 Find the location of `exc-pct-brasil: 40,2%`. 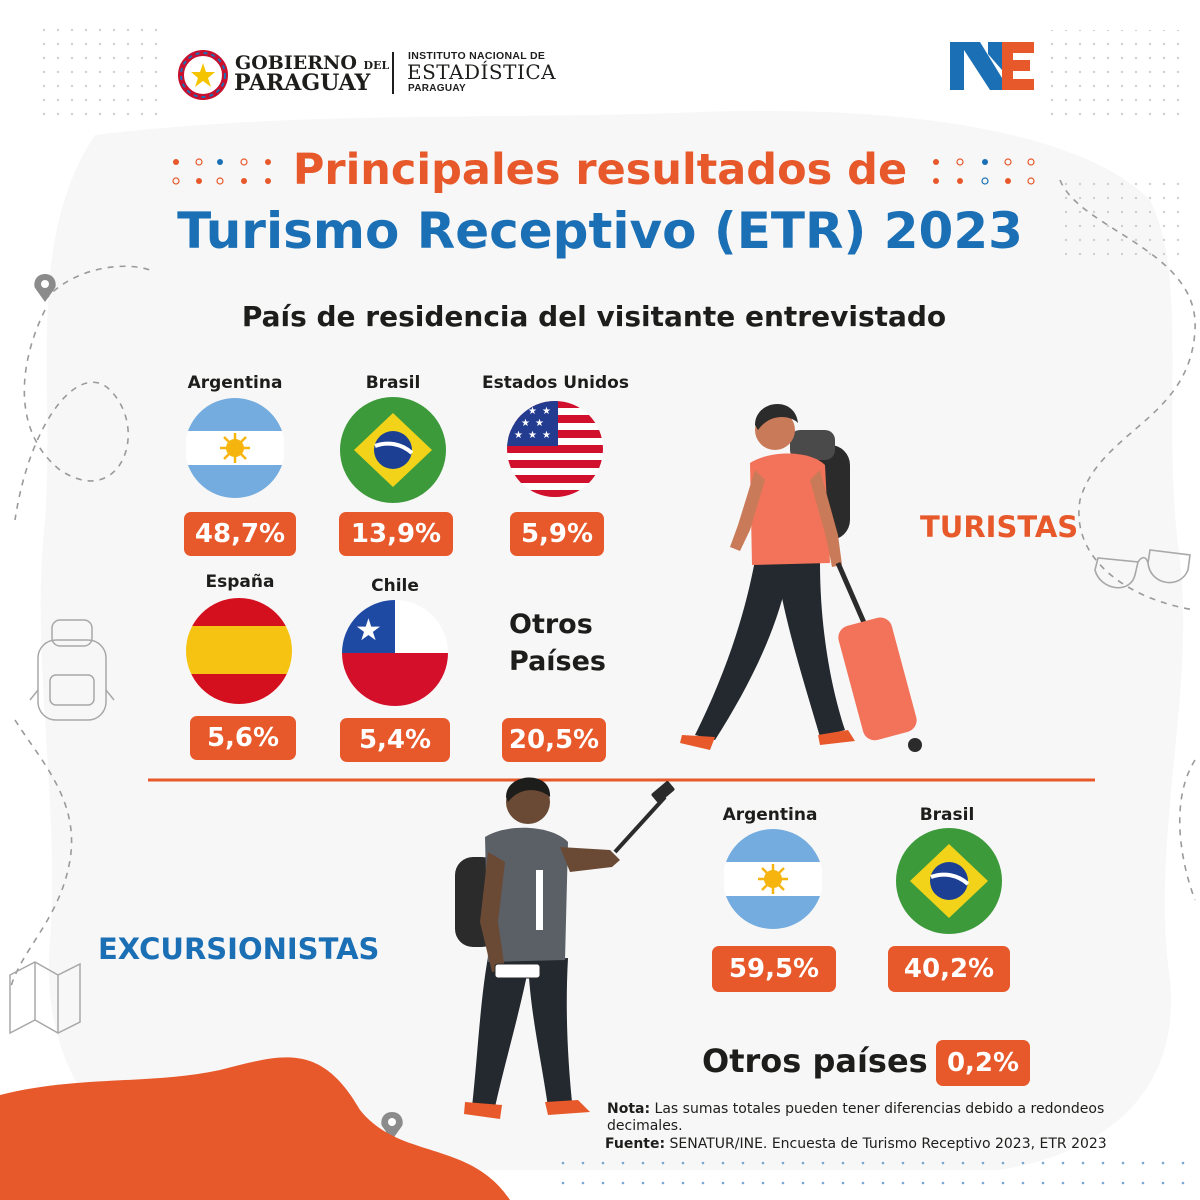

exc-pct-brasil: 40,2% is located at coordinates (949, 969).